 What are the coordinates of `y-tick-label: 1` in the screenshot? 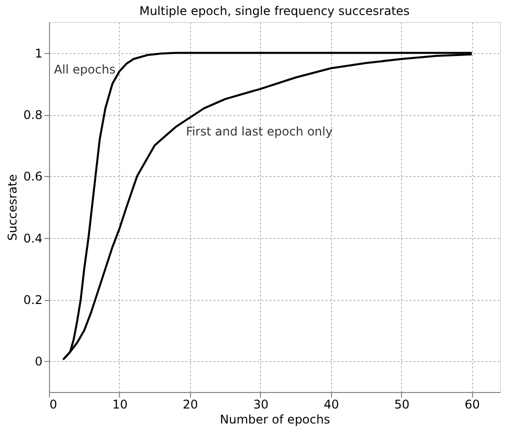 It's located at (38, 53).